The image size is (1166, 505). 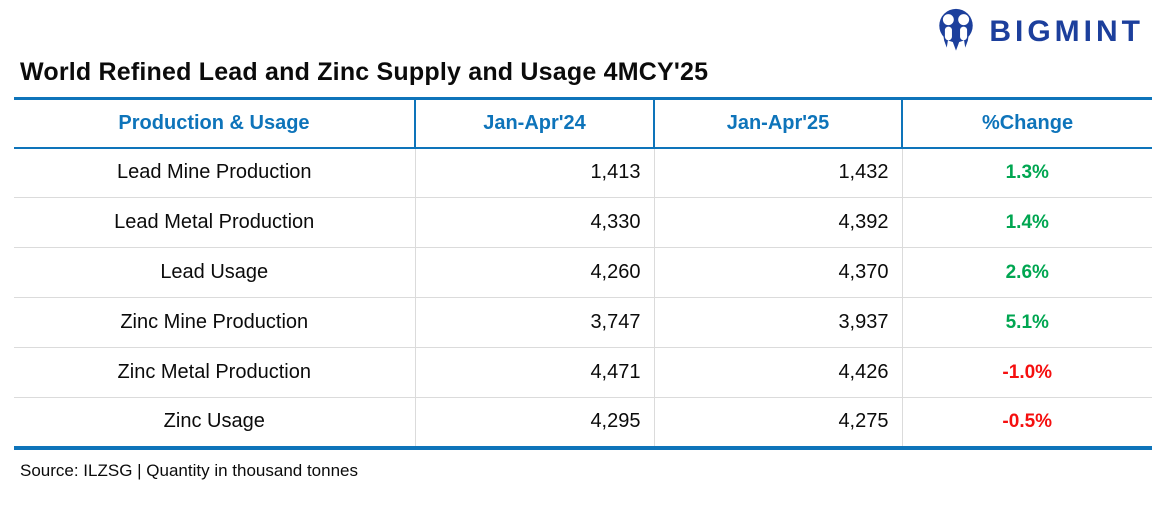 What do you see at coordinates (777, 423) in the screenshot?
I see `value-jan-apr-25: 4,275` at bounding box center [777, 423].